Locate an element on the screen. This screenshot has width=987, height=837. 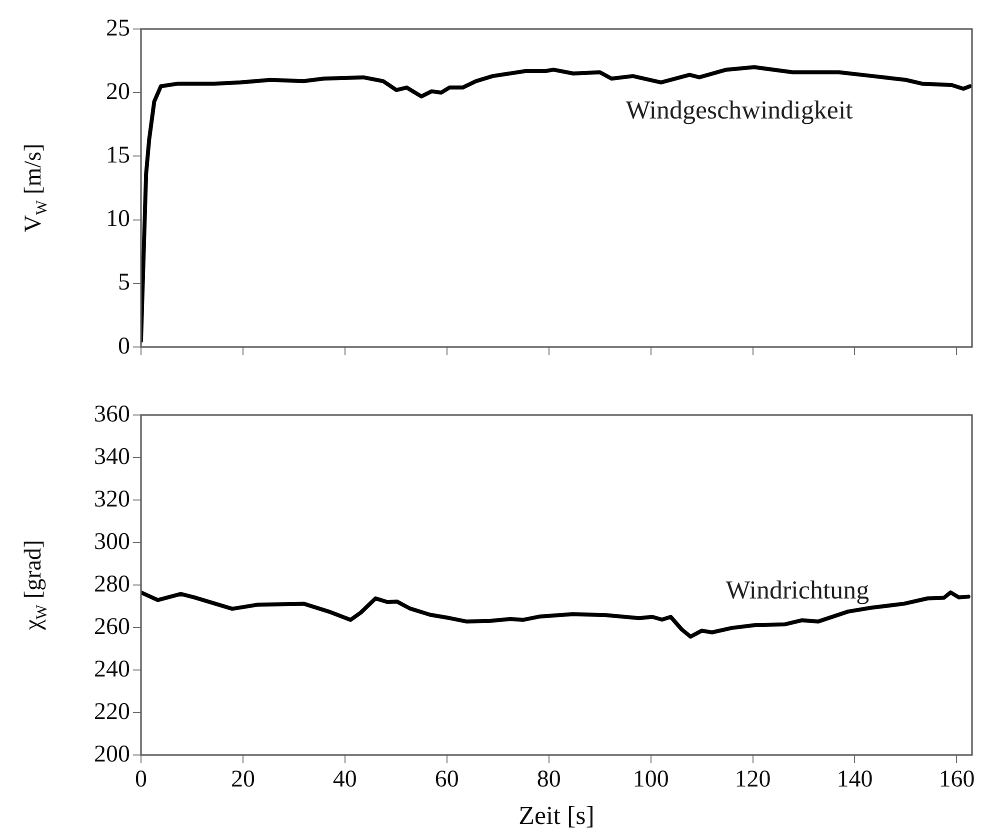
x-tick-label: 160 is located at coordinates (956, 779).